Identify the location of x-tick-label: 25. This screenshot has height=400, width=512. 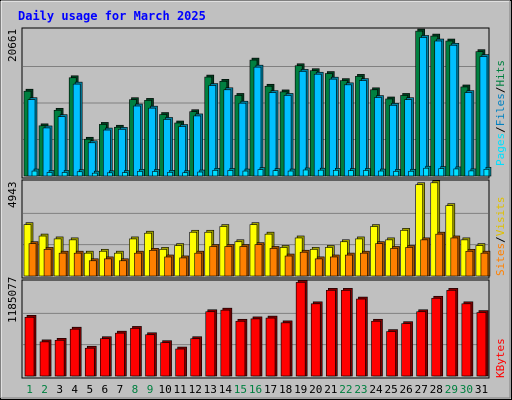
(390, 389).